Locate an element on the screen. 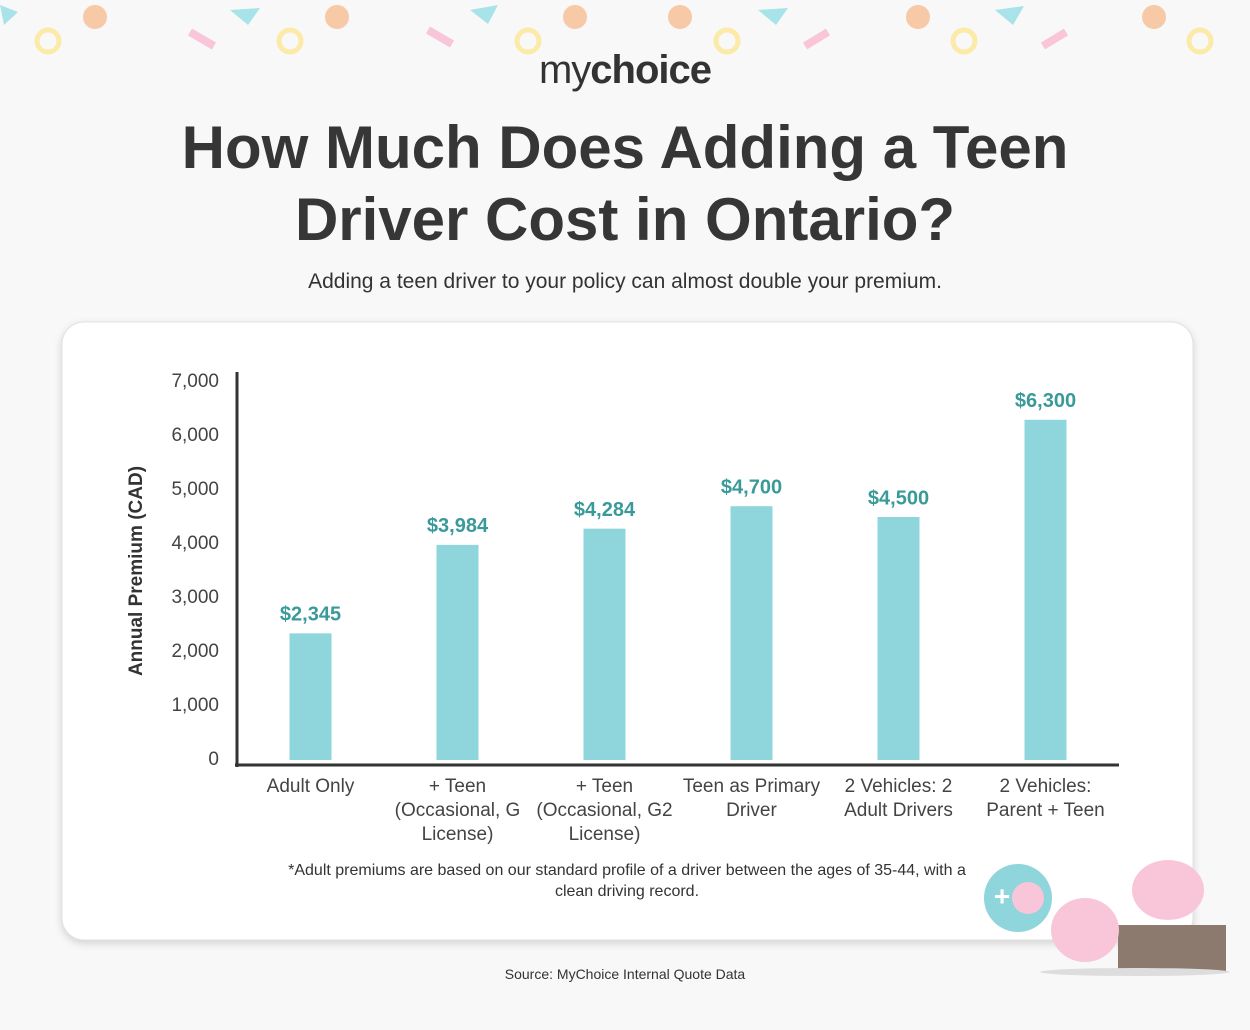 This screenshot has width=1250, height=1030. value-label: $2,345 is located at coordinates (310, 615).